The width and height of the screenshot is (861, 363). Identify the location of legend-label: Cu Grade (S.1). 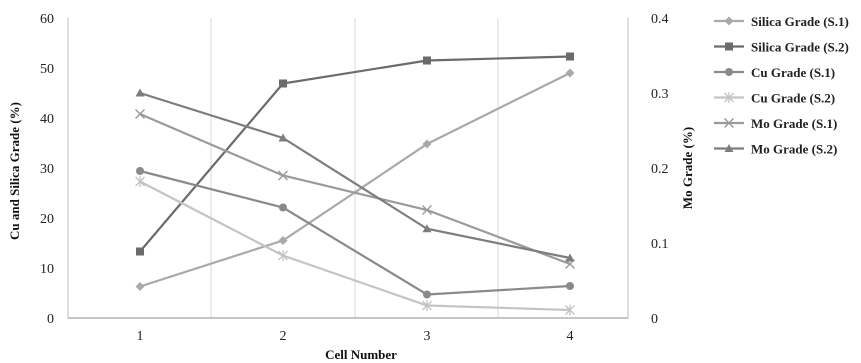
(793, 72).